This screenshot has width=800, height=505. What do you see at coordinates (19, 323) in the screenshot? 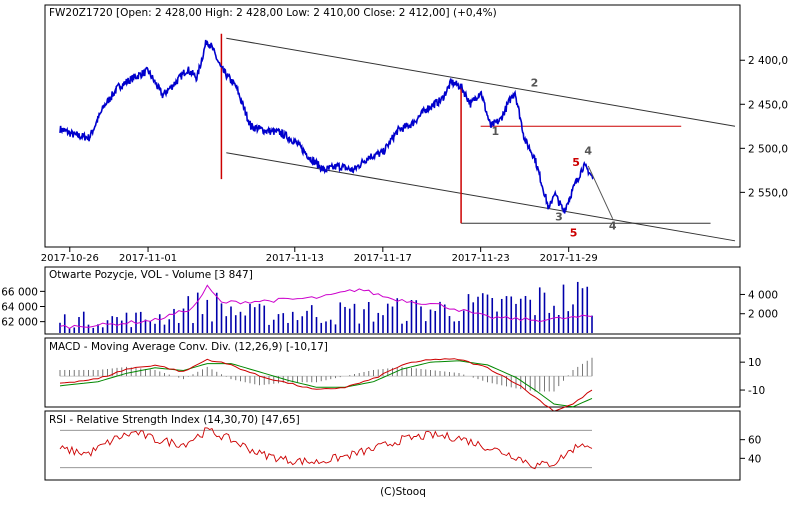
I see `oi-tick-label: 62 000` at bounding box center [19, 323].